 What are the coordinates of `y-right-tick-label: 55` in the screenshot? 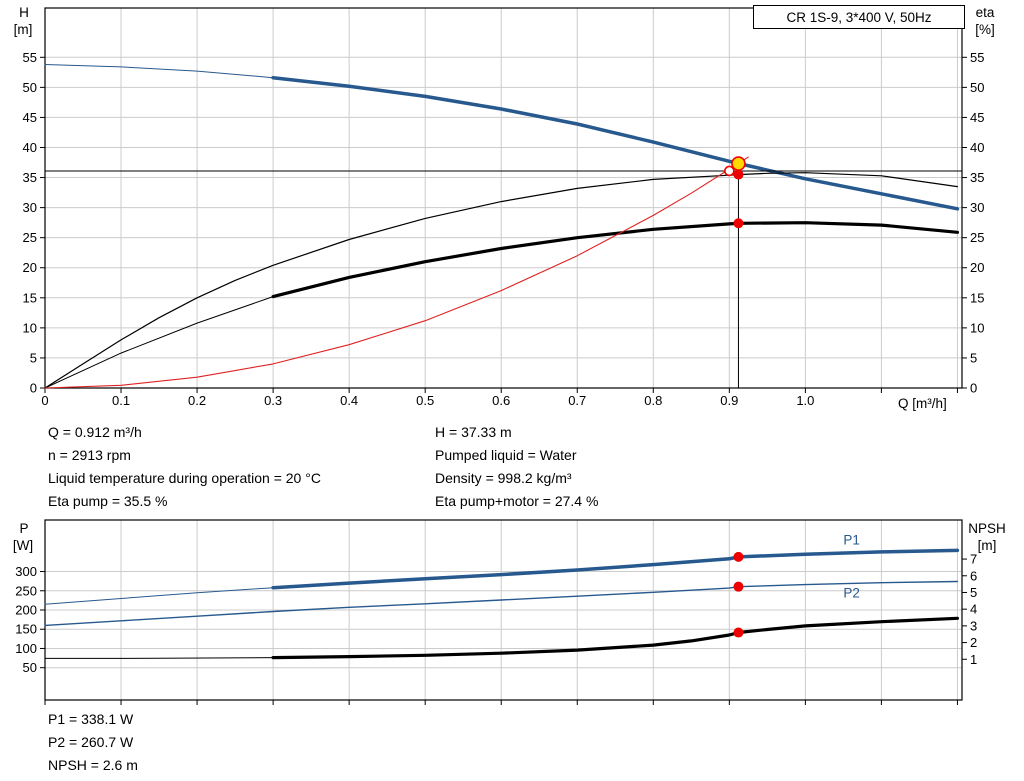 It's located at (977, 57).